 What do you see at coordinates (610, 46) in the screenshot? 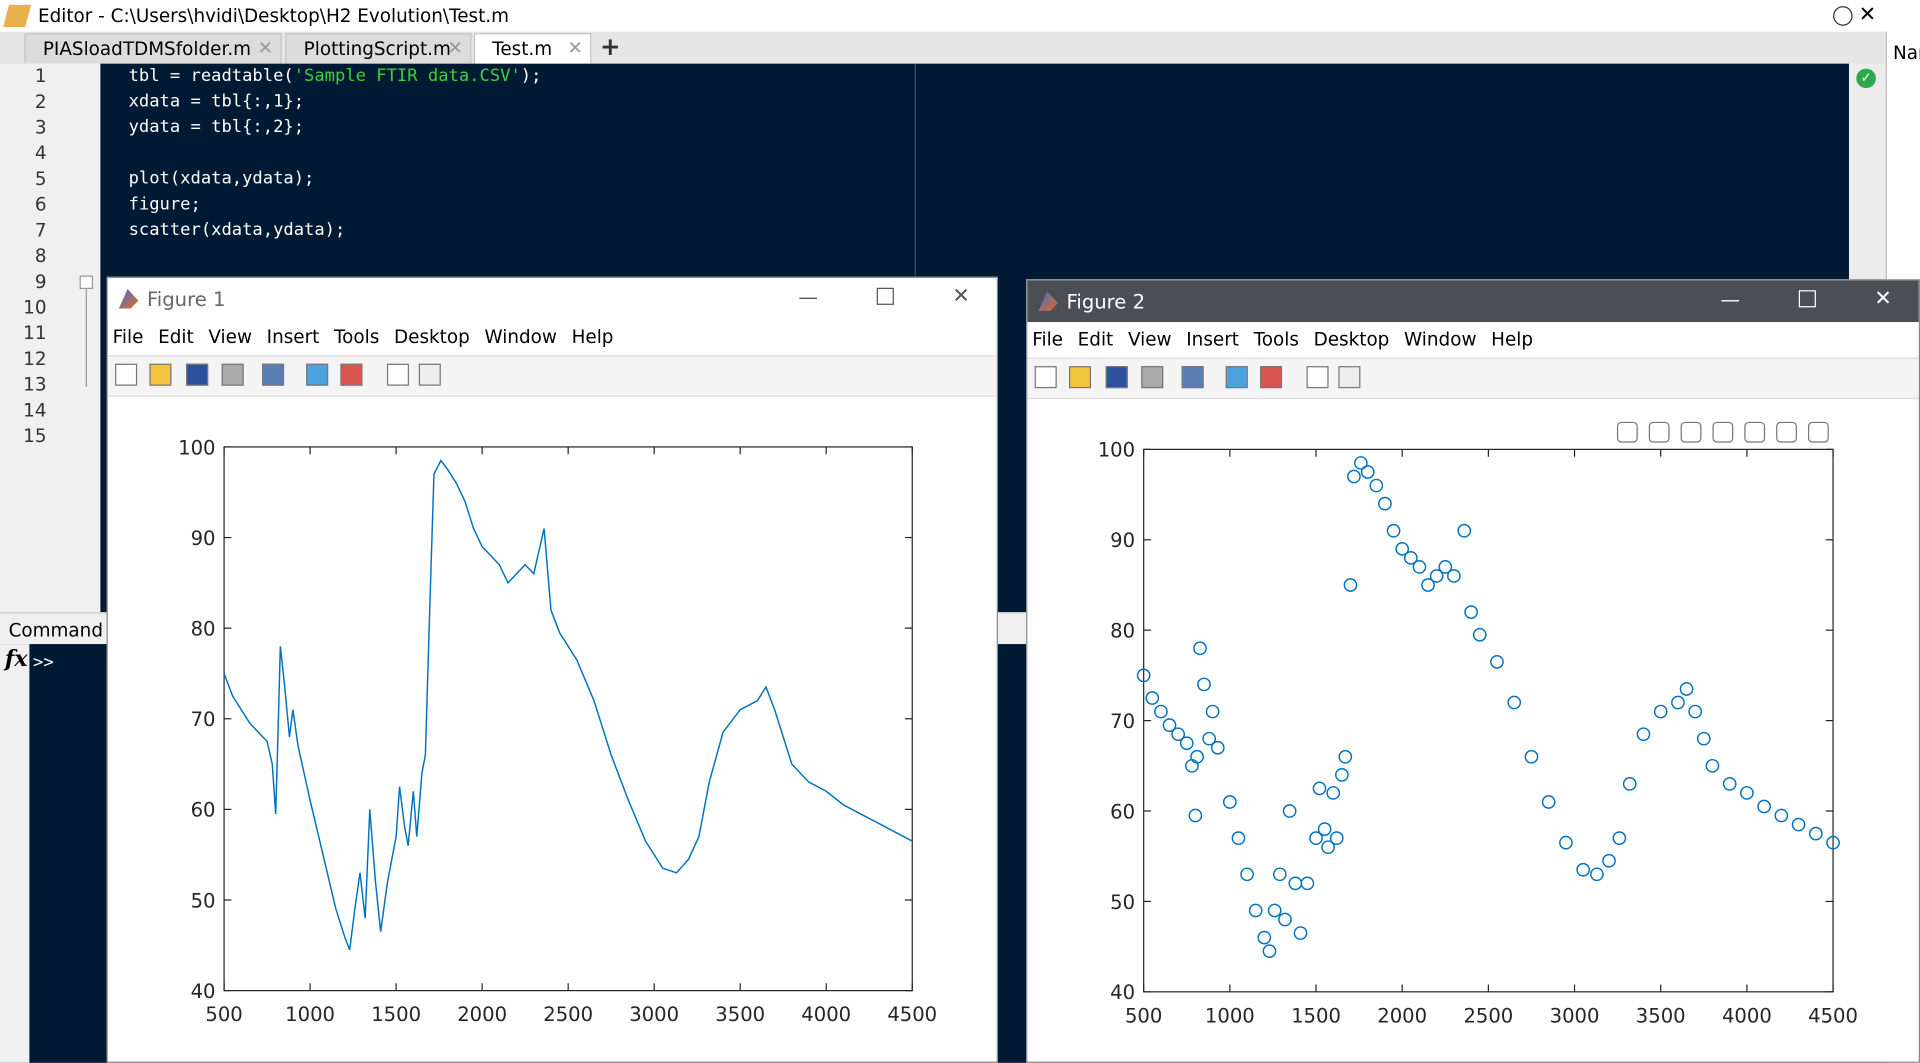
I see `new-tab-button: +` at bounding box center [610, 46].